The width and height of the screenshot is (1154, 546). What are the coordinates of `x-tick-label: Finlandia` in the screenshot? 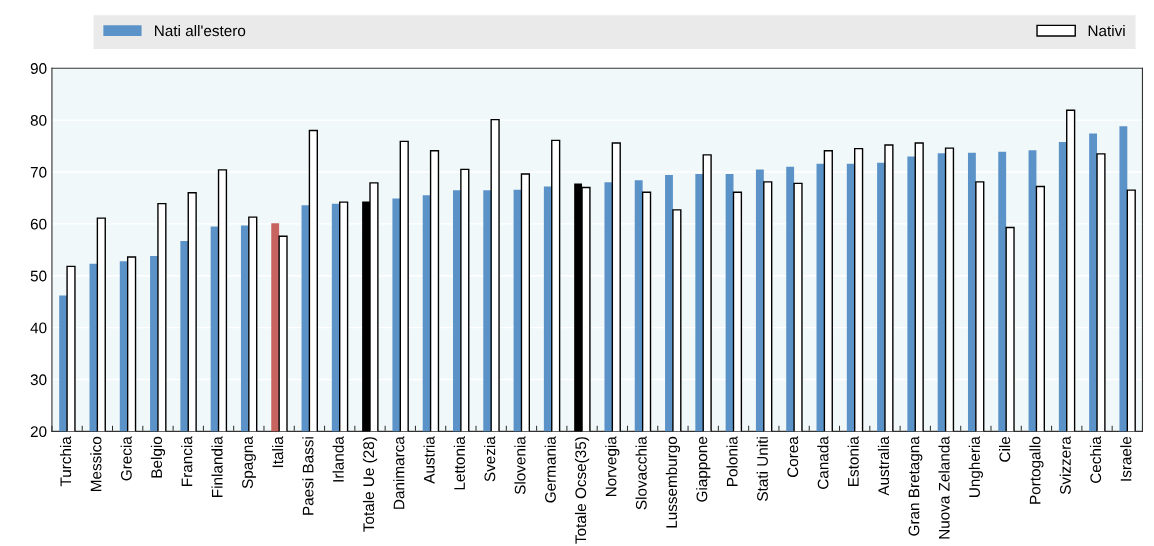 It's located at (217, 466).